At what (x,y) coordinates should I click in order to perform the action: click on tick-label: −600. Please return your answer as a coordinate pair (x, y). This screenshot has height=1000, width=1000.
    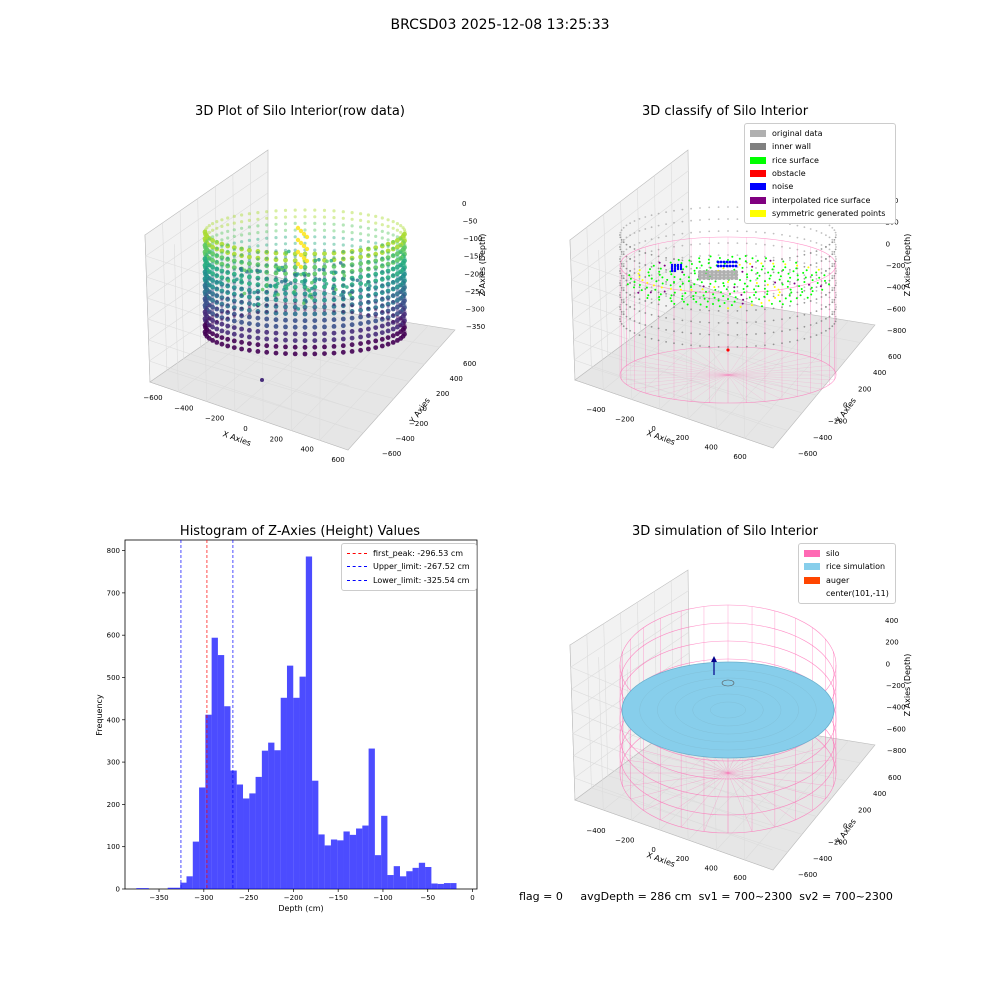
    Looking at the image, I should click on (807, 454).